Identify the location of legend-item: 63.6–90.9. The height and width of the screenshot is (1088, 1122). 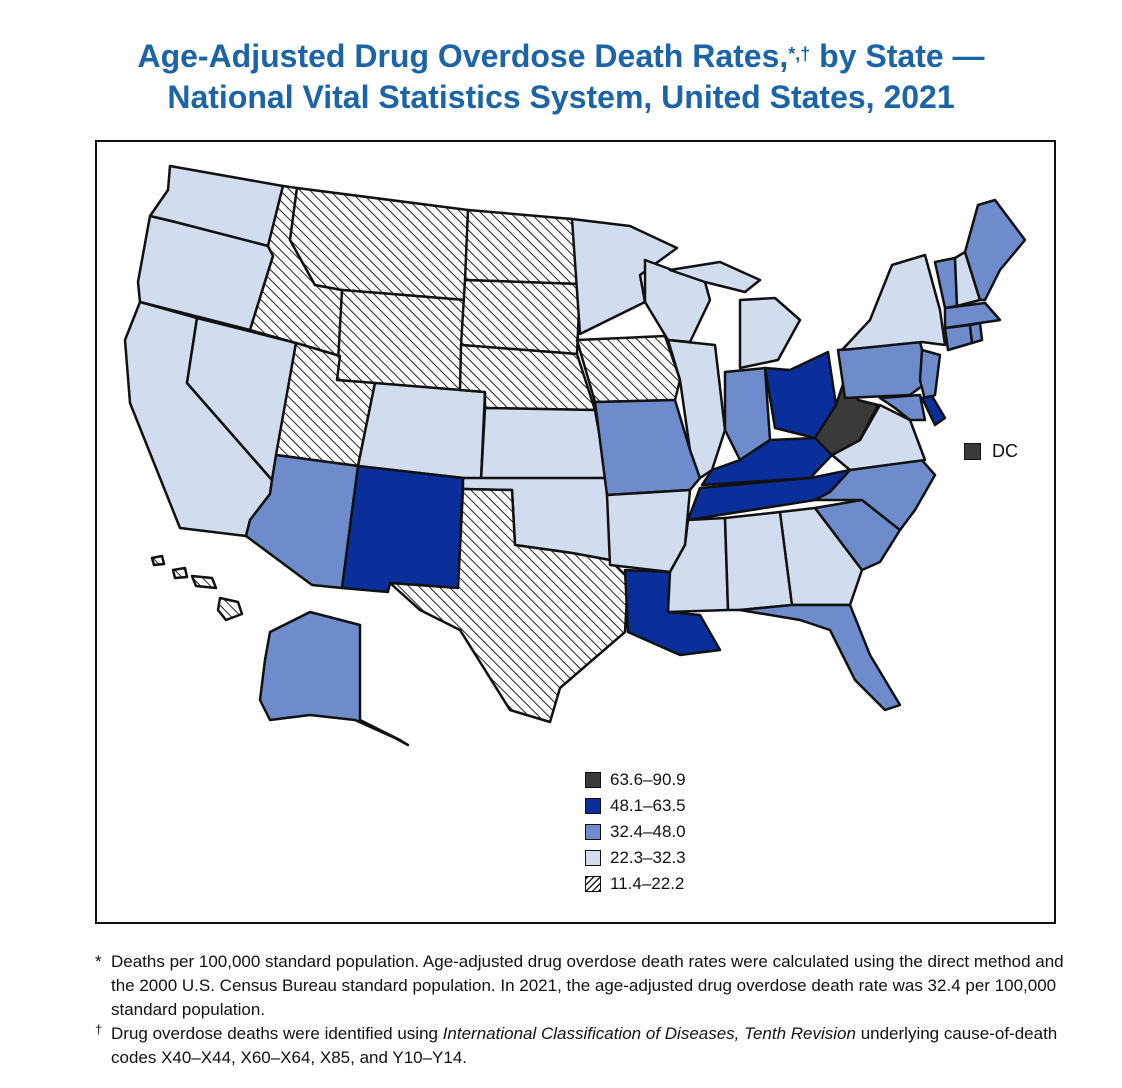
(635, 780).